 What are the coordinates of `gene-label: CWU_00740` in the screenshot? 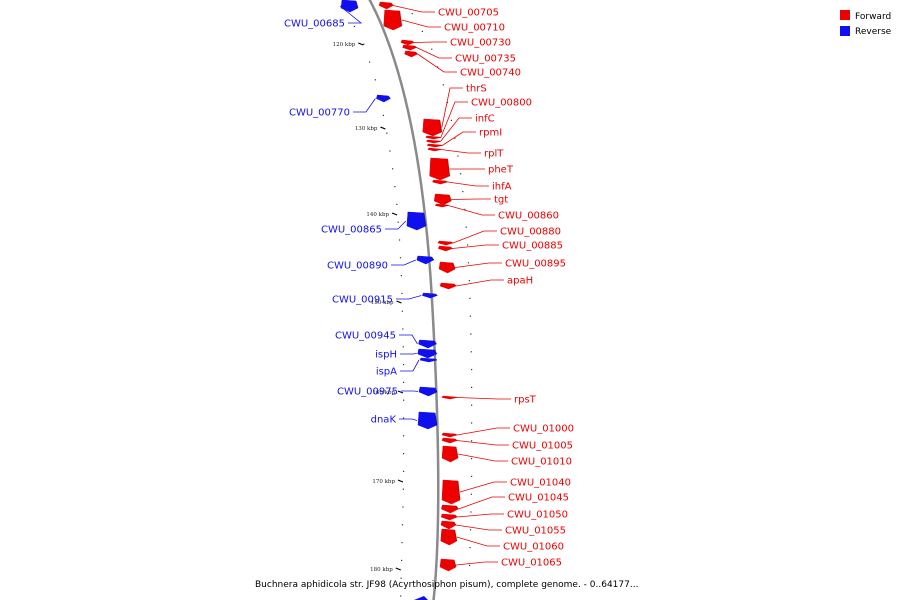 It's located at (490, 73).